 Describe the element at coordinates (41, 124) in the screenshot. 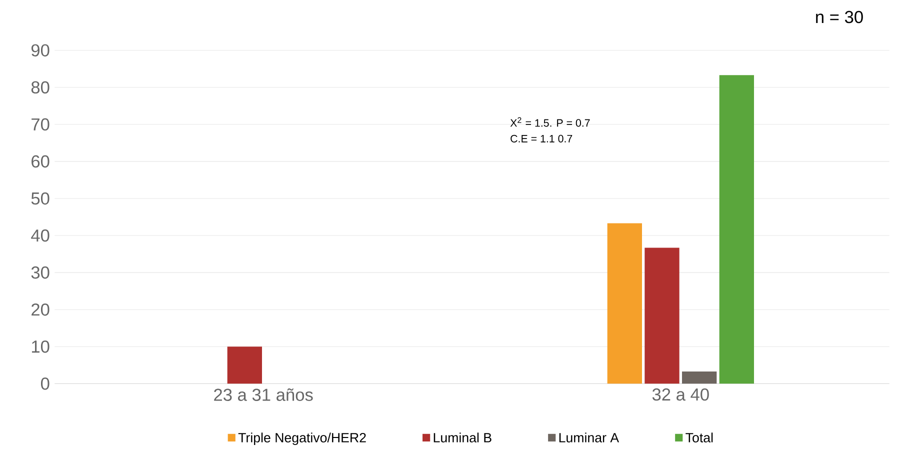

I see `y-tick-label: 70` at that location.